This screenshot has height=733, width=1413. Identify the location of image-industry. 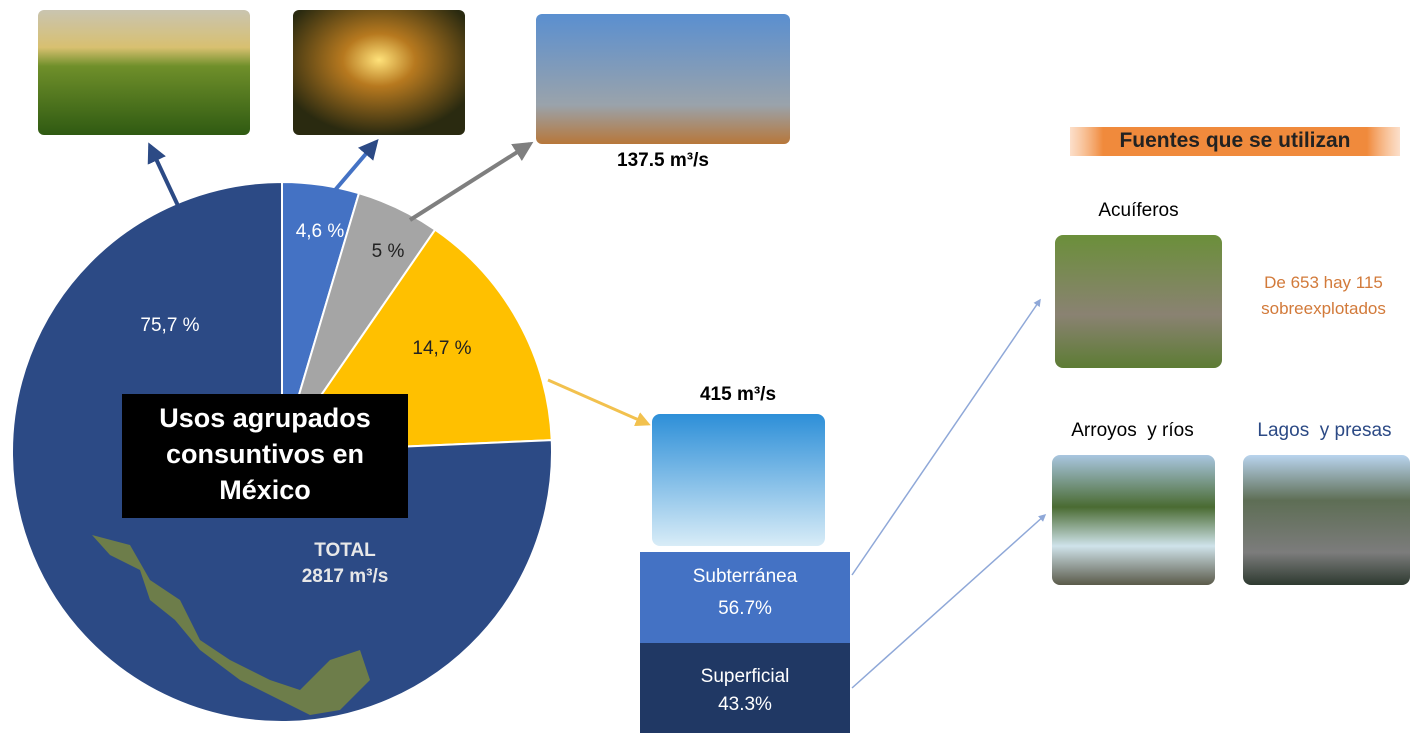
(663, 79).